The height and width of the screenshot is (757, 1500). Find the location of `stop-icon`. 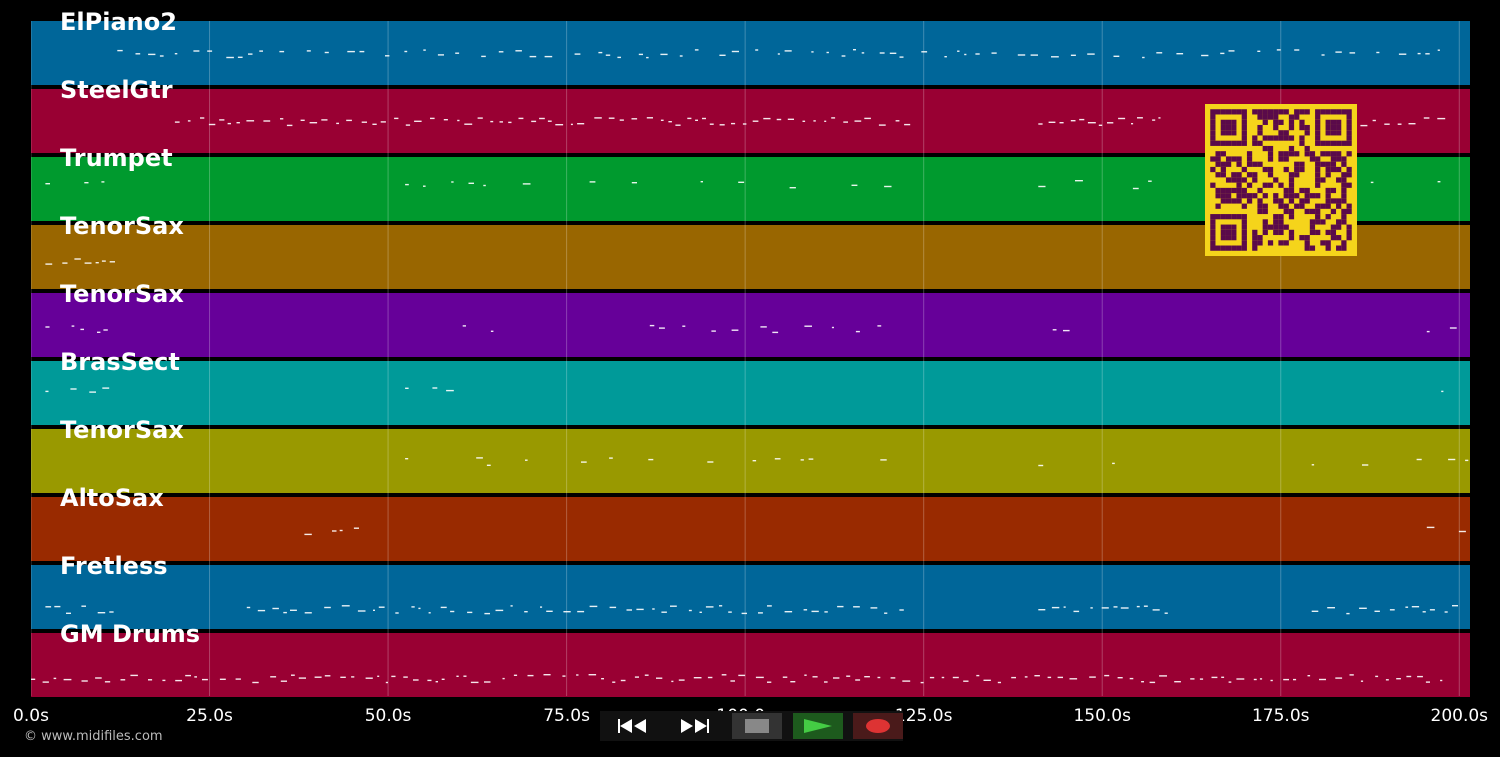

stop-icon is located at coordinates (757, 726).